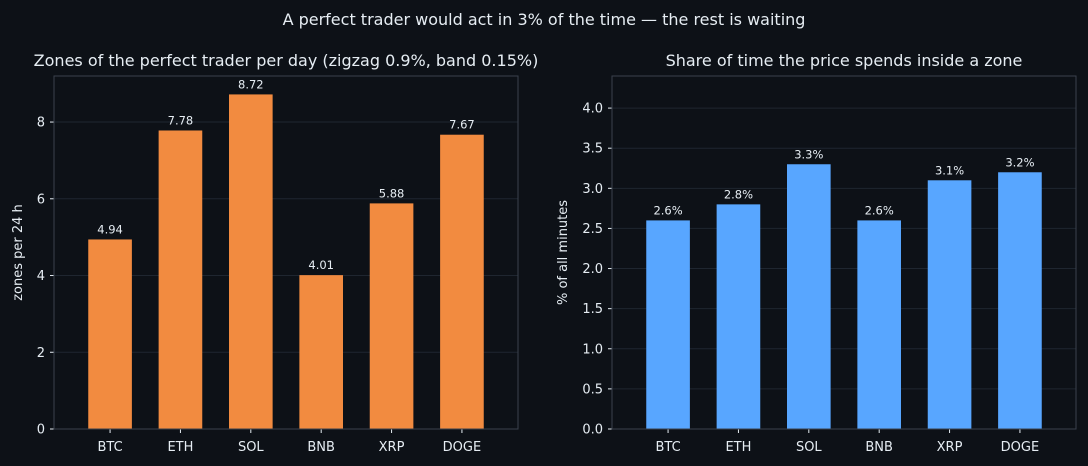 This screenshot has height=466, width=1088. What do you see at coordinates (41, 199) in the screenshot?
I see `panel1-ytick-label: 6` at bounding box center [41, 199].